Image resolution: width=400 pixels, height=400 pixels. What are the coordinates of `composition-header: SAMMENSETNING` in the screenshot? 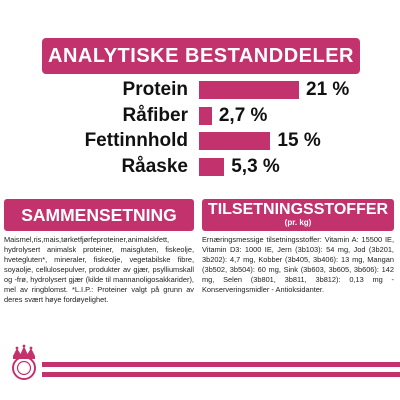 It's located at (99, 215).